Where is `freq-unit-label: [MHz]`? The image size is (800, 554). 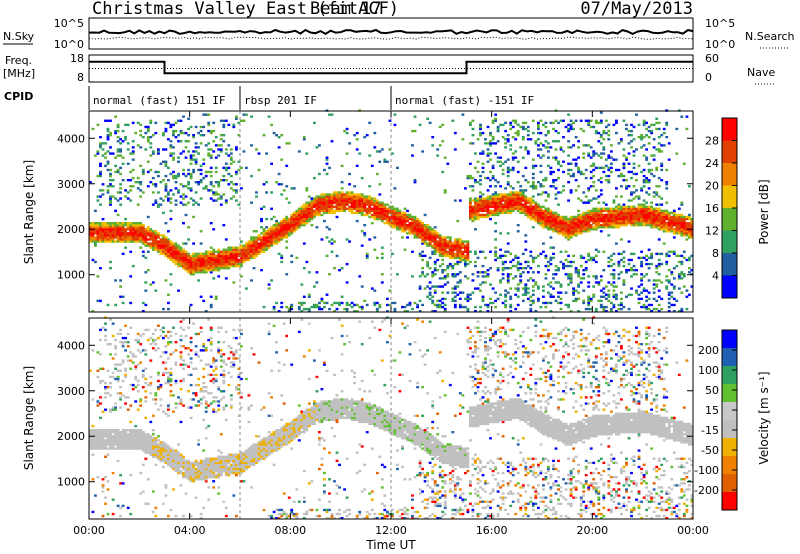 freq-unit-label: [MHz] is located at coordinates (19, 73).